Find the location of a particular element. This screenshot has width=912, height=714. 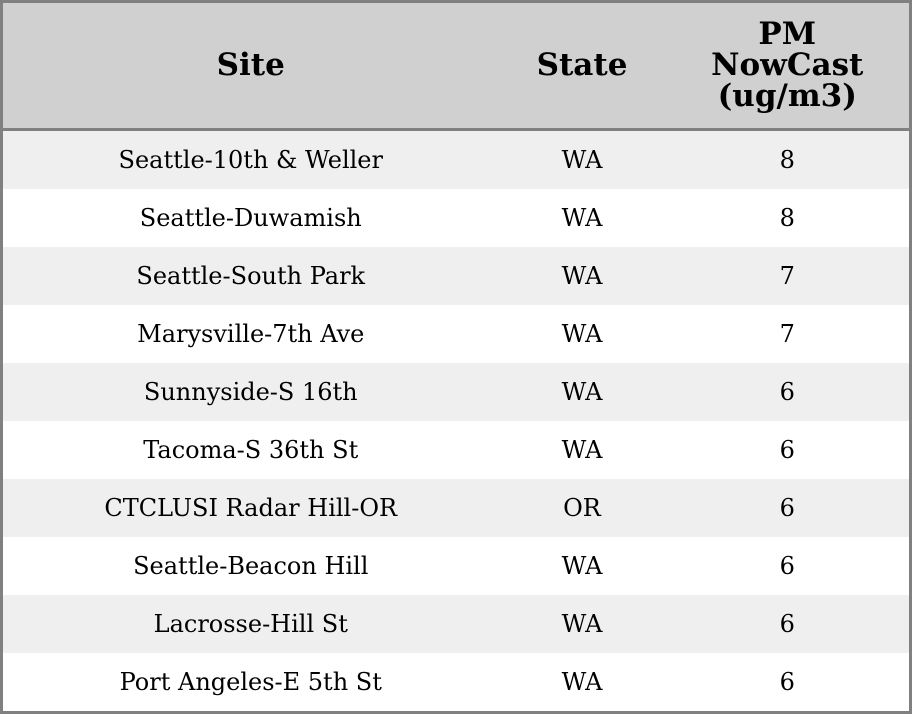

header-text: PM is located at coordinates (787, 34).